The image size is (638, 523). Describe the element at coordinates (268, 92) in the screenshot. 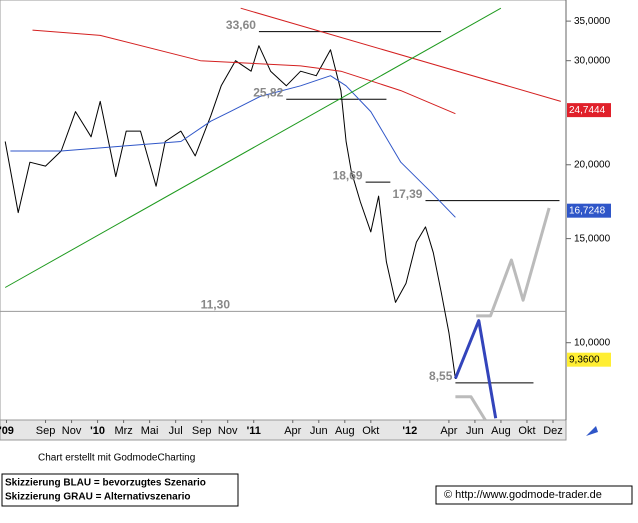

I see `level-label: 25,82` at that location.